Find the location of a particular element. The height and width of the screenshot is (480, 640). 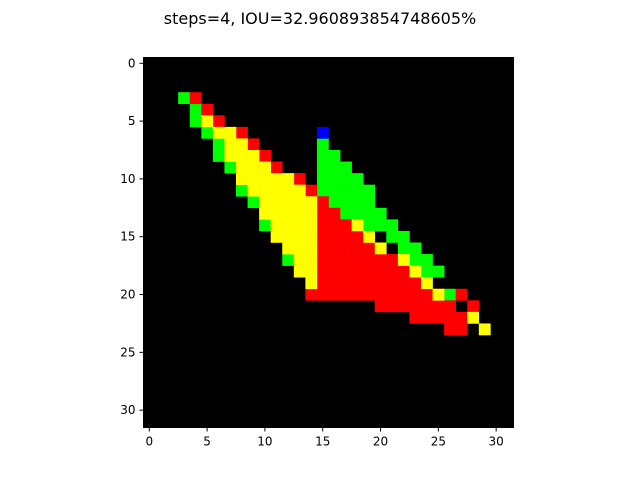

y-tick-label: 25 is located at coordinates (127, 352).